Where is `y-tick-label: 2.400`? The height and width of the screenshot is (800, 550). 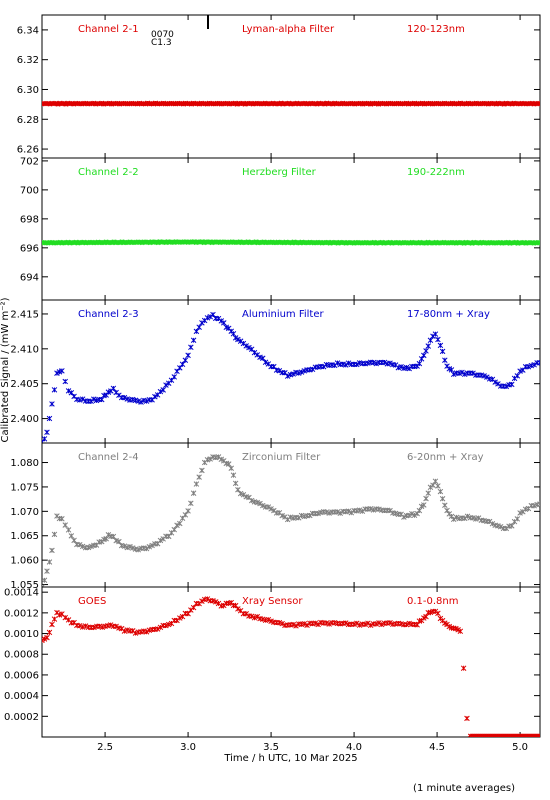 y-tick-label: 2.400 is located at coordinates (24, 419).